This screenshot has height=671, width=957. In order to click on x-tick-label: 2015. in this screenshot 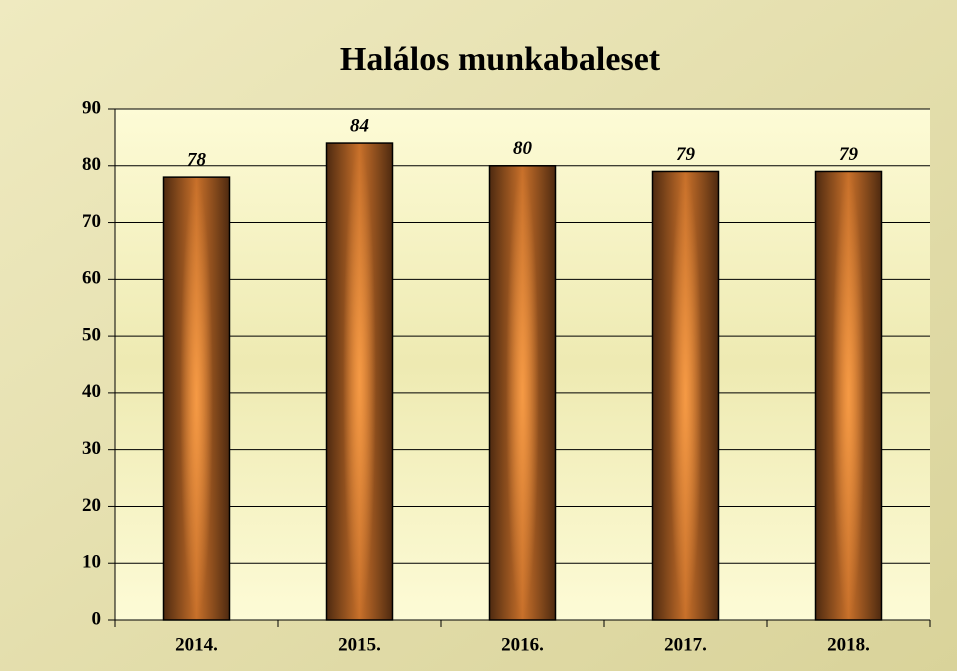, I will do `click(359, 644)`.